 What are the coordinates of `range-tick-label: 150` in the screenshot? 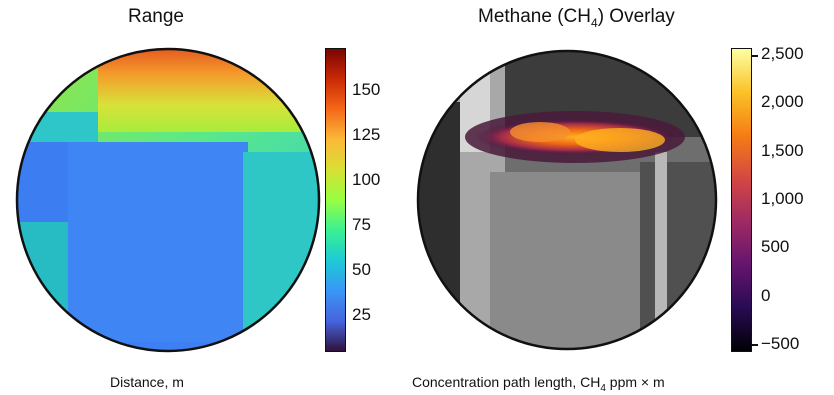 It's located at (366, 89).